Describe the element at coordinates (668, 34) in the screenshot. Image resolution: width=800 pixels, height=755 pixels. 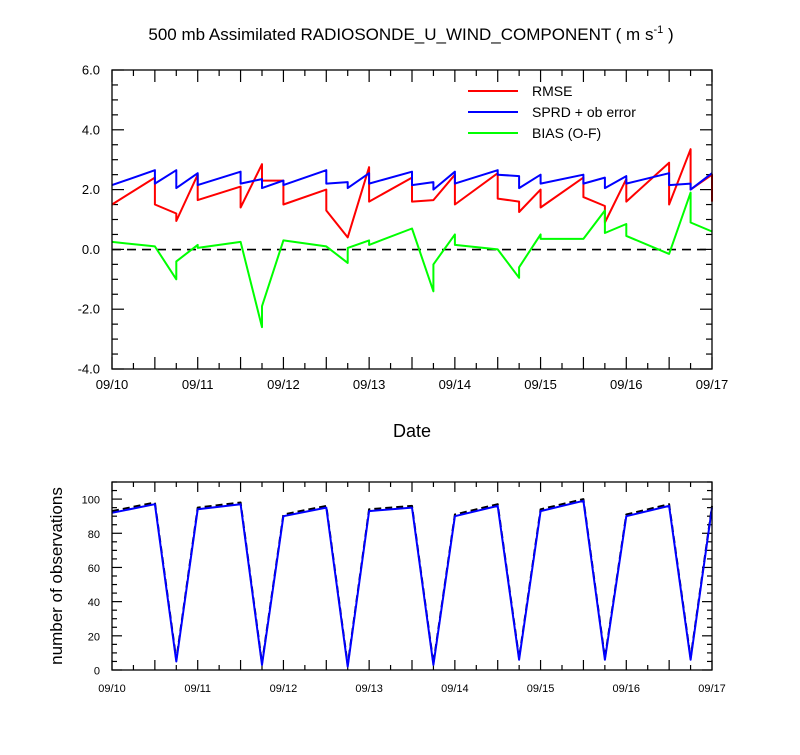
I see `title-tail: )` at that location.